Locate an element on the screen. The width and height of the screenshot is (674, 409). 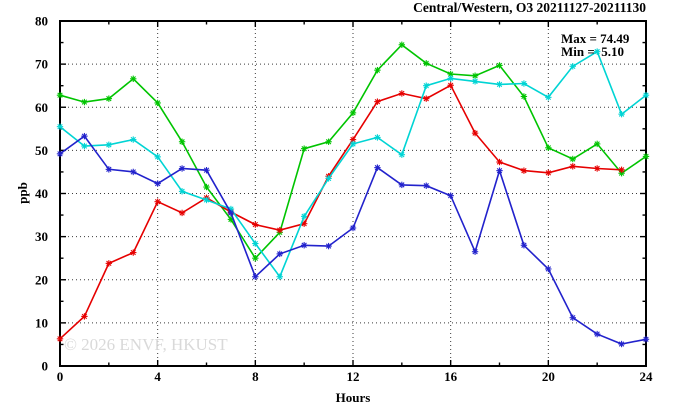
min-annotation: Min = 5.10 is located at coordinates (592, 51).